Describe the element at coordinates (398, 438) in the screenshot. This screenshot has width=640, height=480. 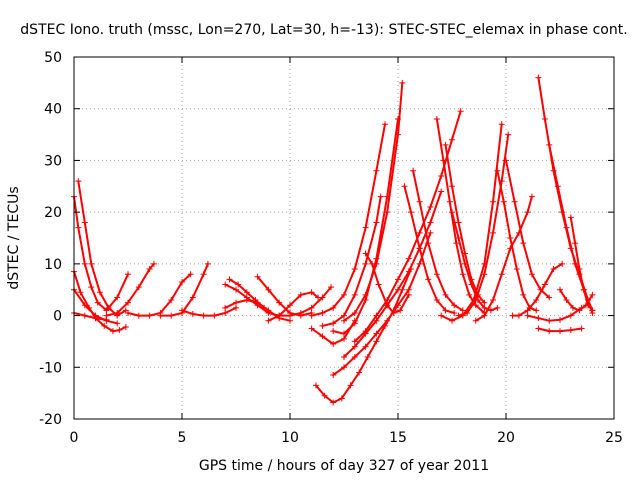
I see `x-tick-label: 15` at that location.